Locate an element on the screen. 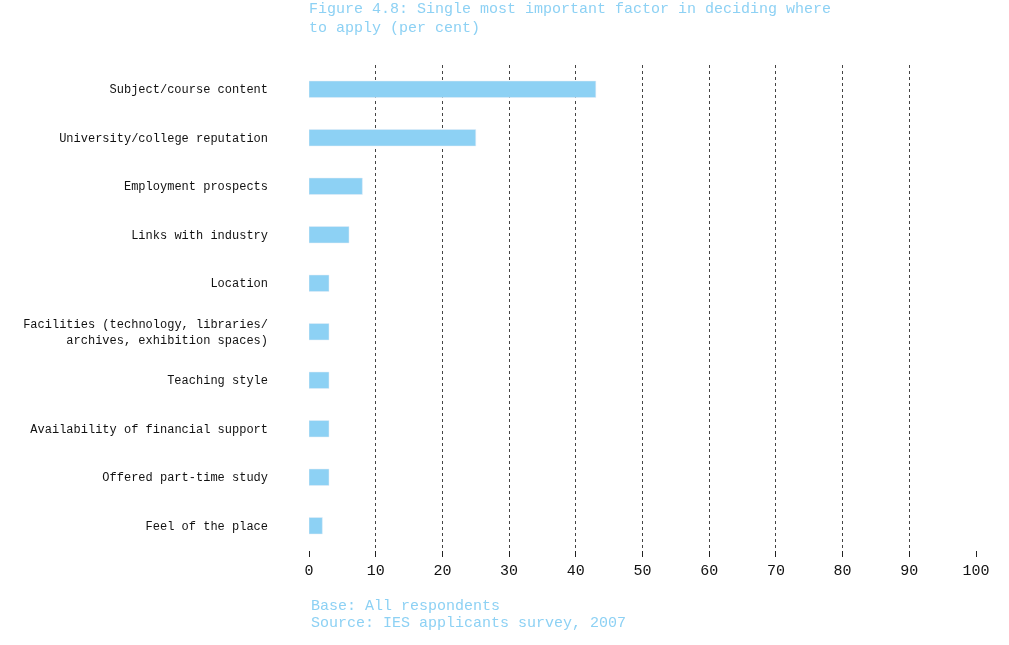 This screenshot has width=1009, height=645. y-tick-label: Subject/course content is located at coordinates (188, 90).